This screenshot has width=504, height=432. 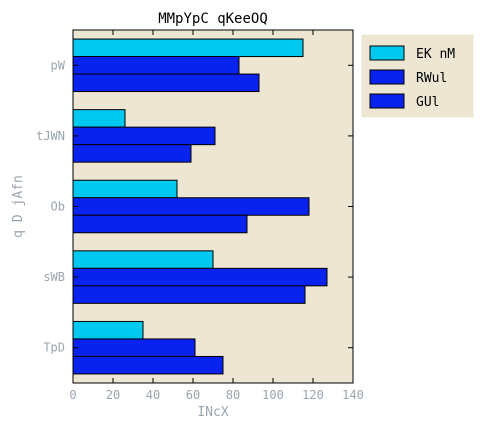 I want to click on y-tick-label: Ob, so click(x=58, y=207).